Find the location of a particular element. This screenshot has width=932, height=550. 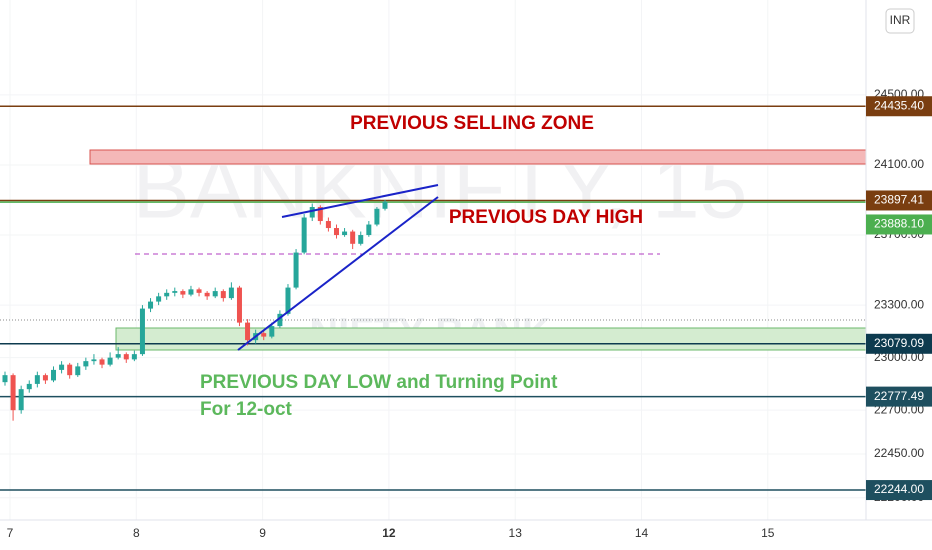

y-tick-label: 23300.00 is located at coordinates (899, 304).